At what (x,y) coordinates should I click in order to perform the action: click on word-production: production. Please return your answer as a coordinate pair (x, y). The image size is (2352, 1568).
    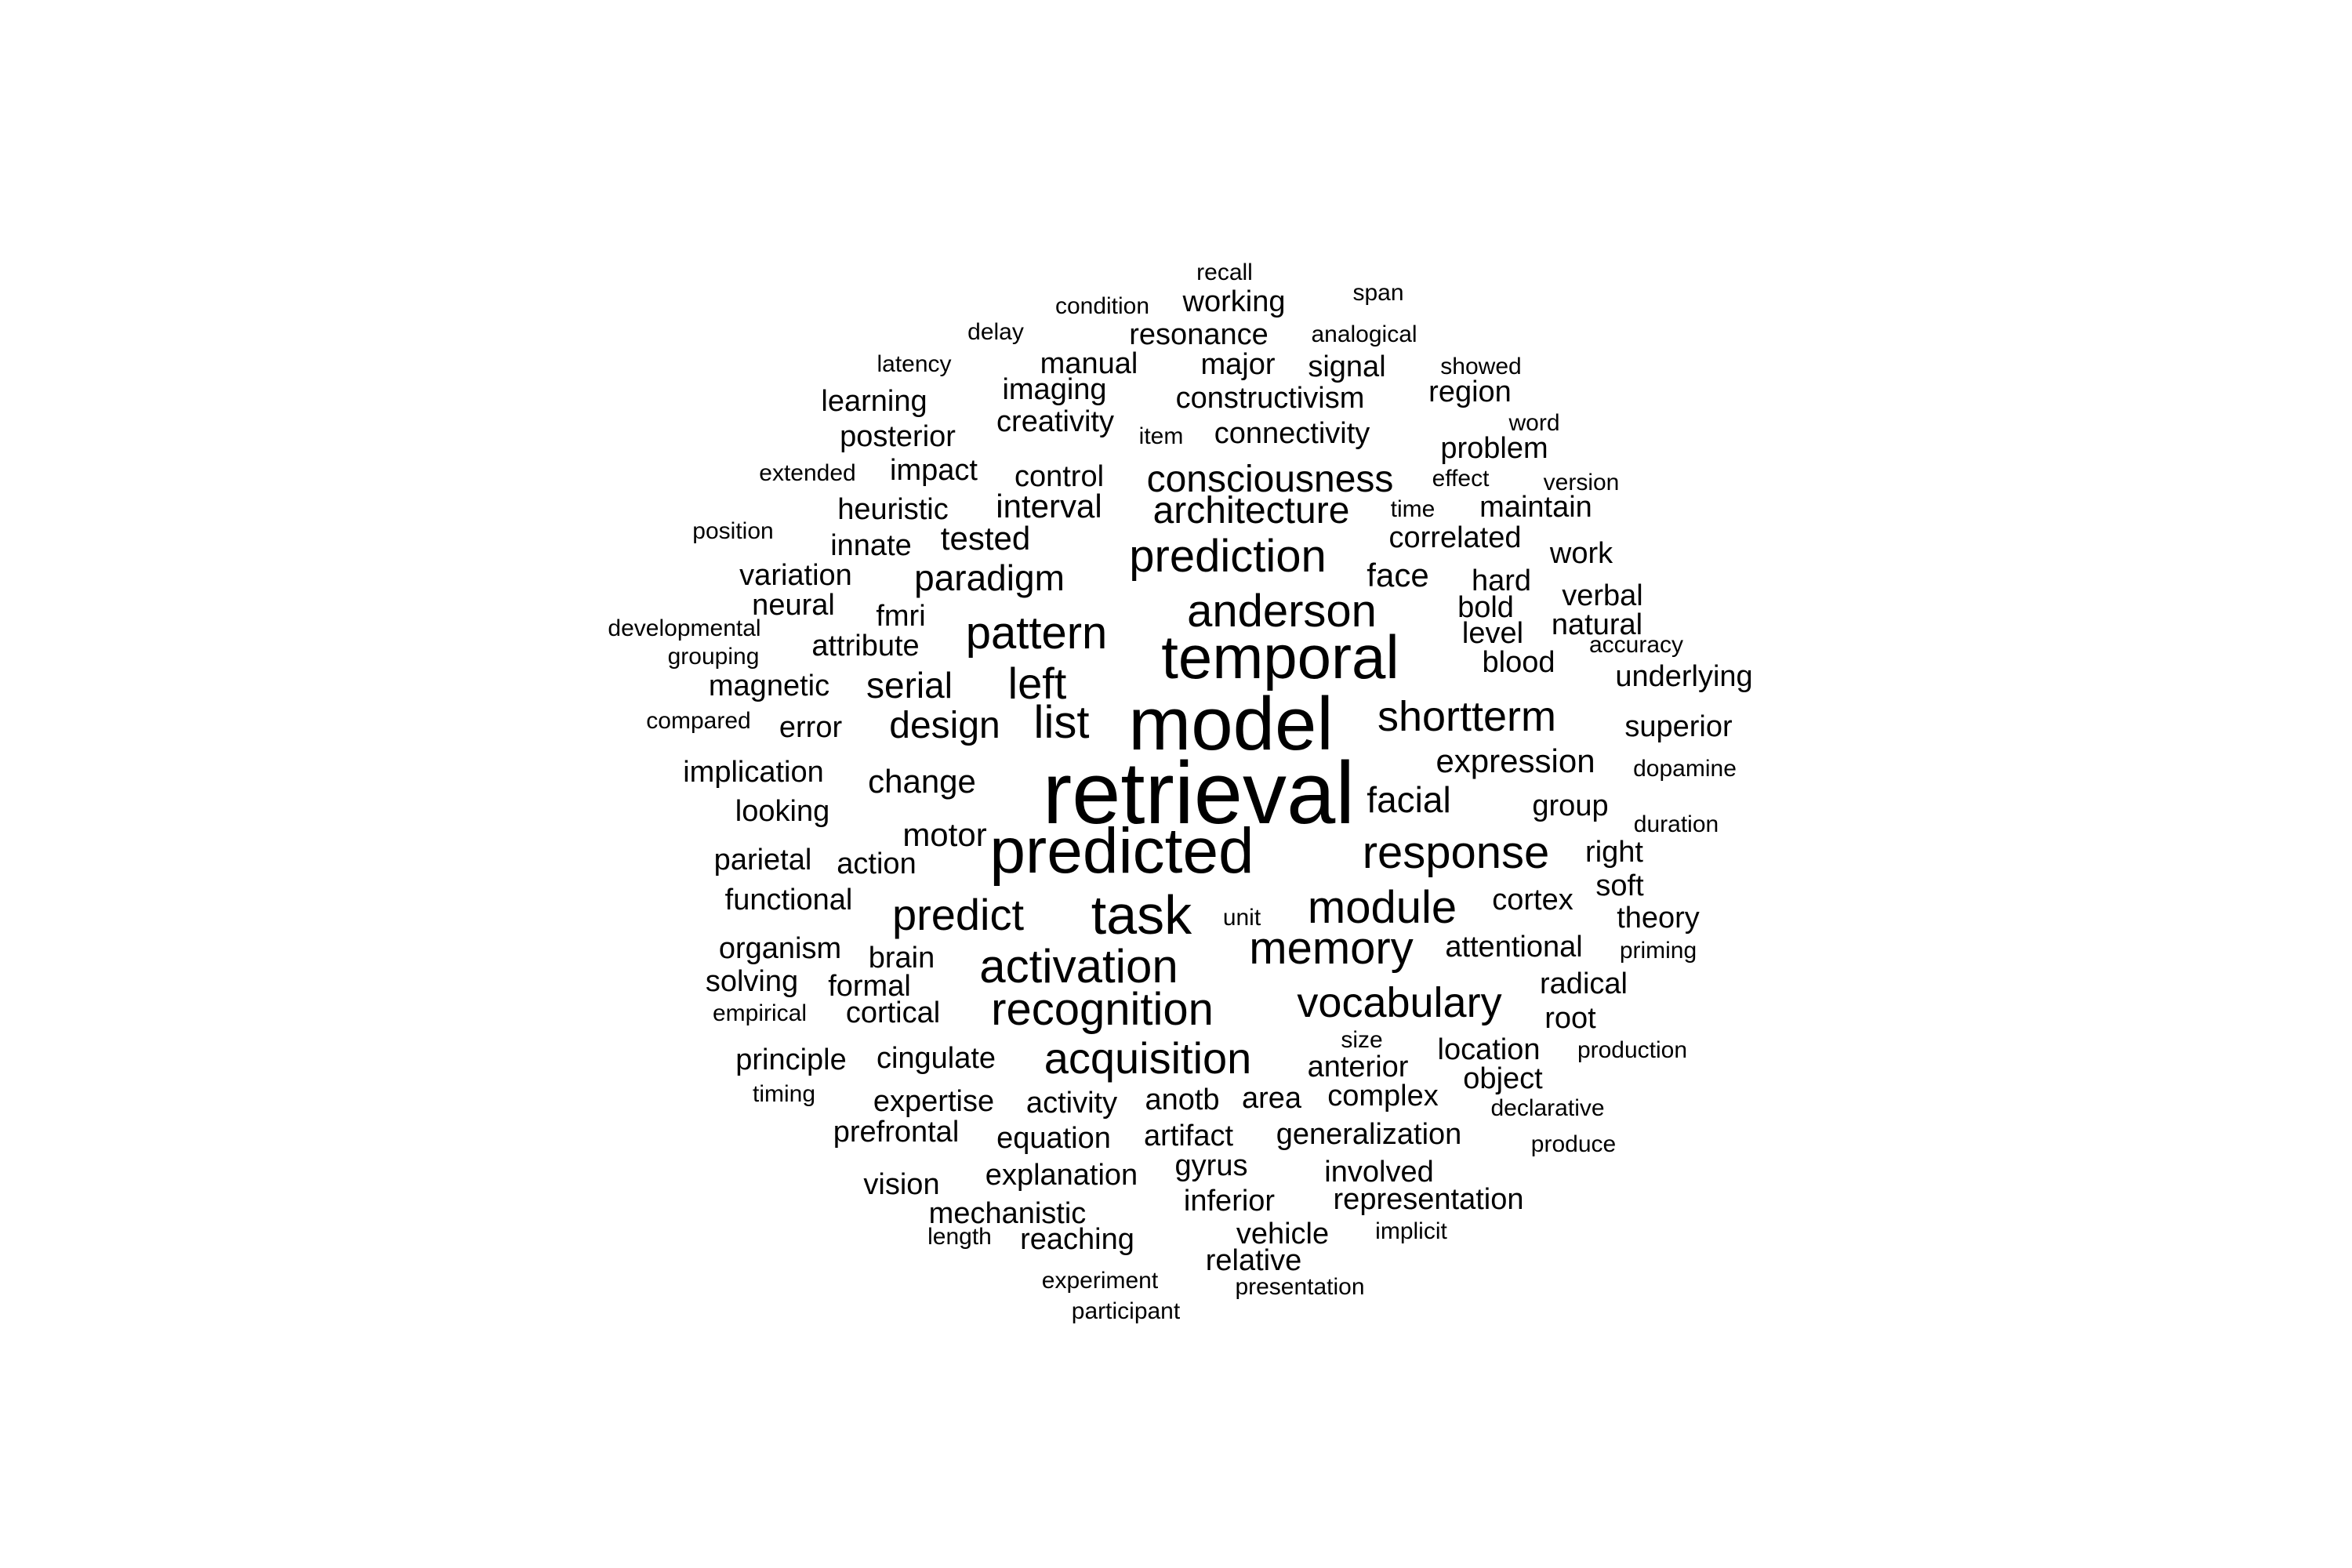
    Looking at the image, I should click on (1632, 1050).